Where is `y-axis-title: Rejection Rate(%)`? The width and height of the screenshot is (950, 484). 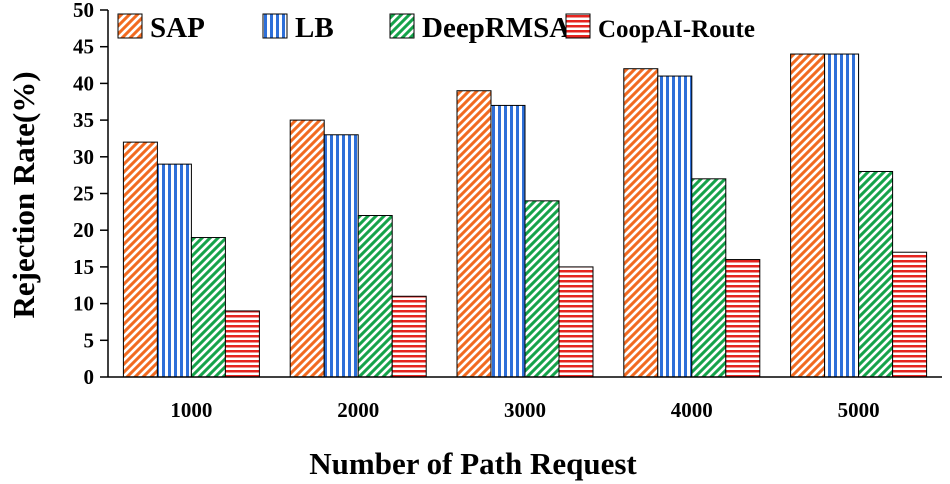 y-axis-title: Rejection Rate(%) is located at coordinates (23, 194).